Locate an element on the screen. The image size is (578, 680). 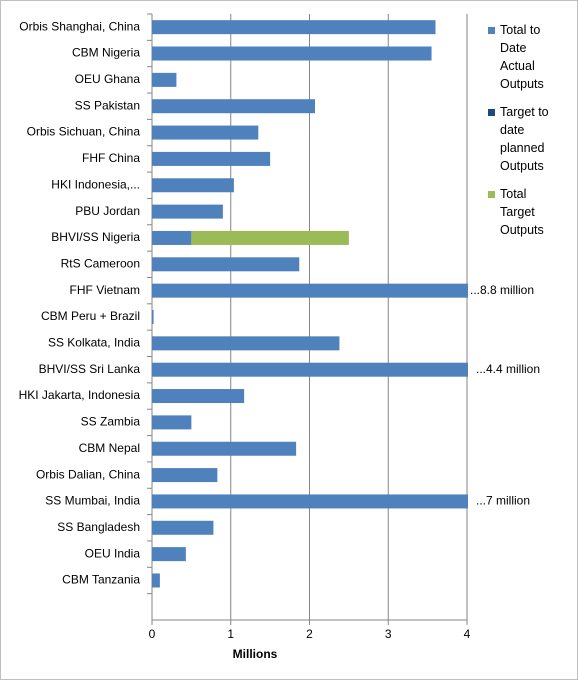
annotation: ...8.8 million is located at coordinates (502, 290).